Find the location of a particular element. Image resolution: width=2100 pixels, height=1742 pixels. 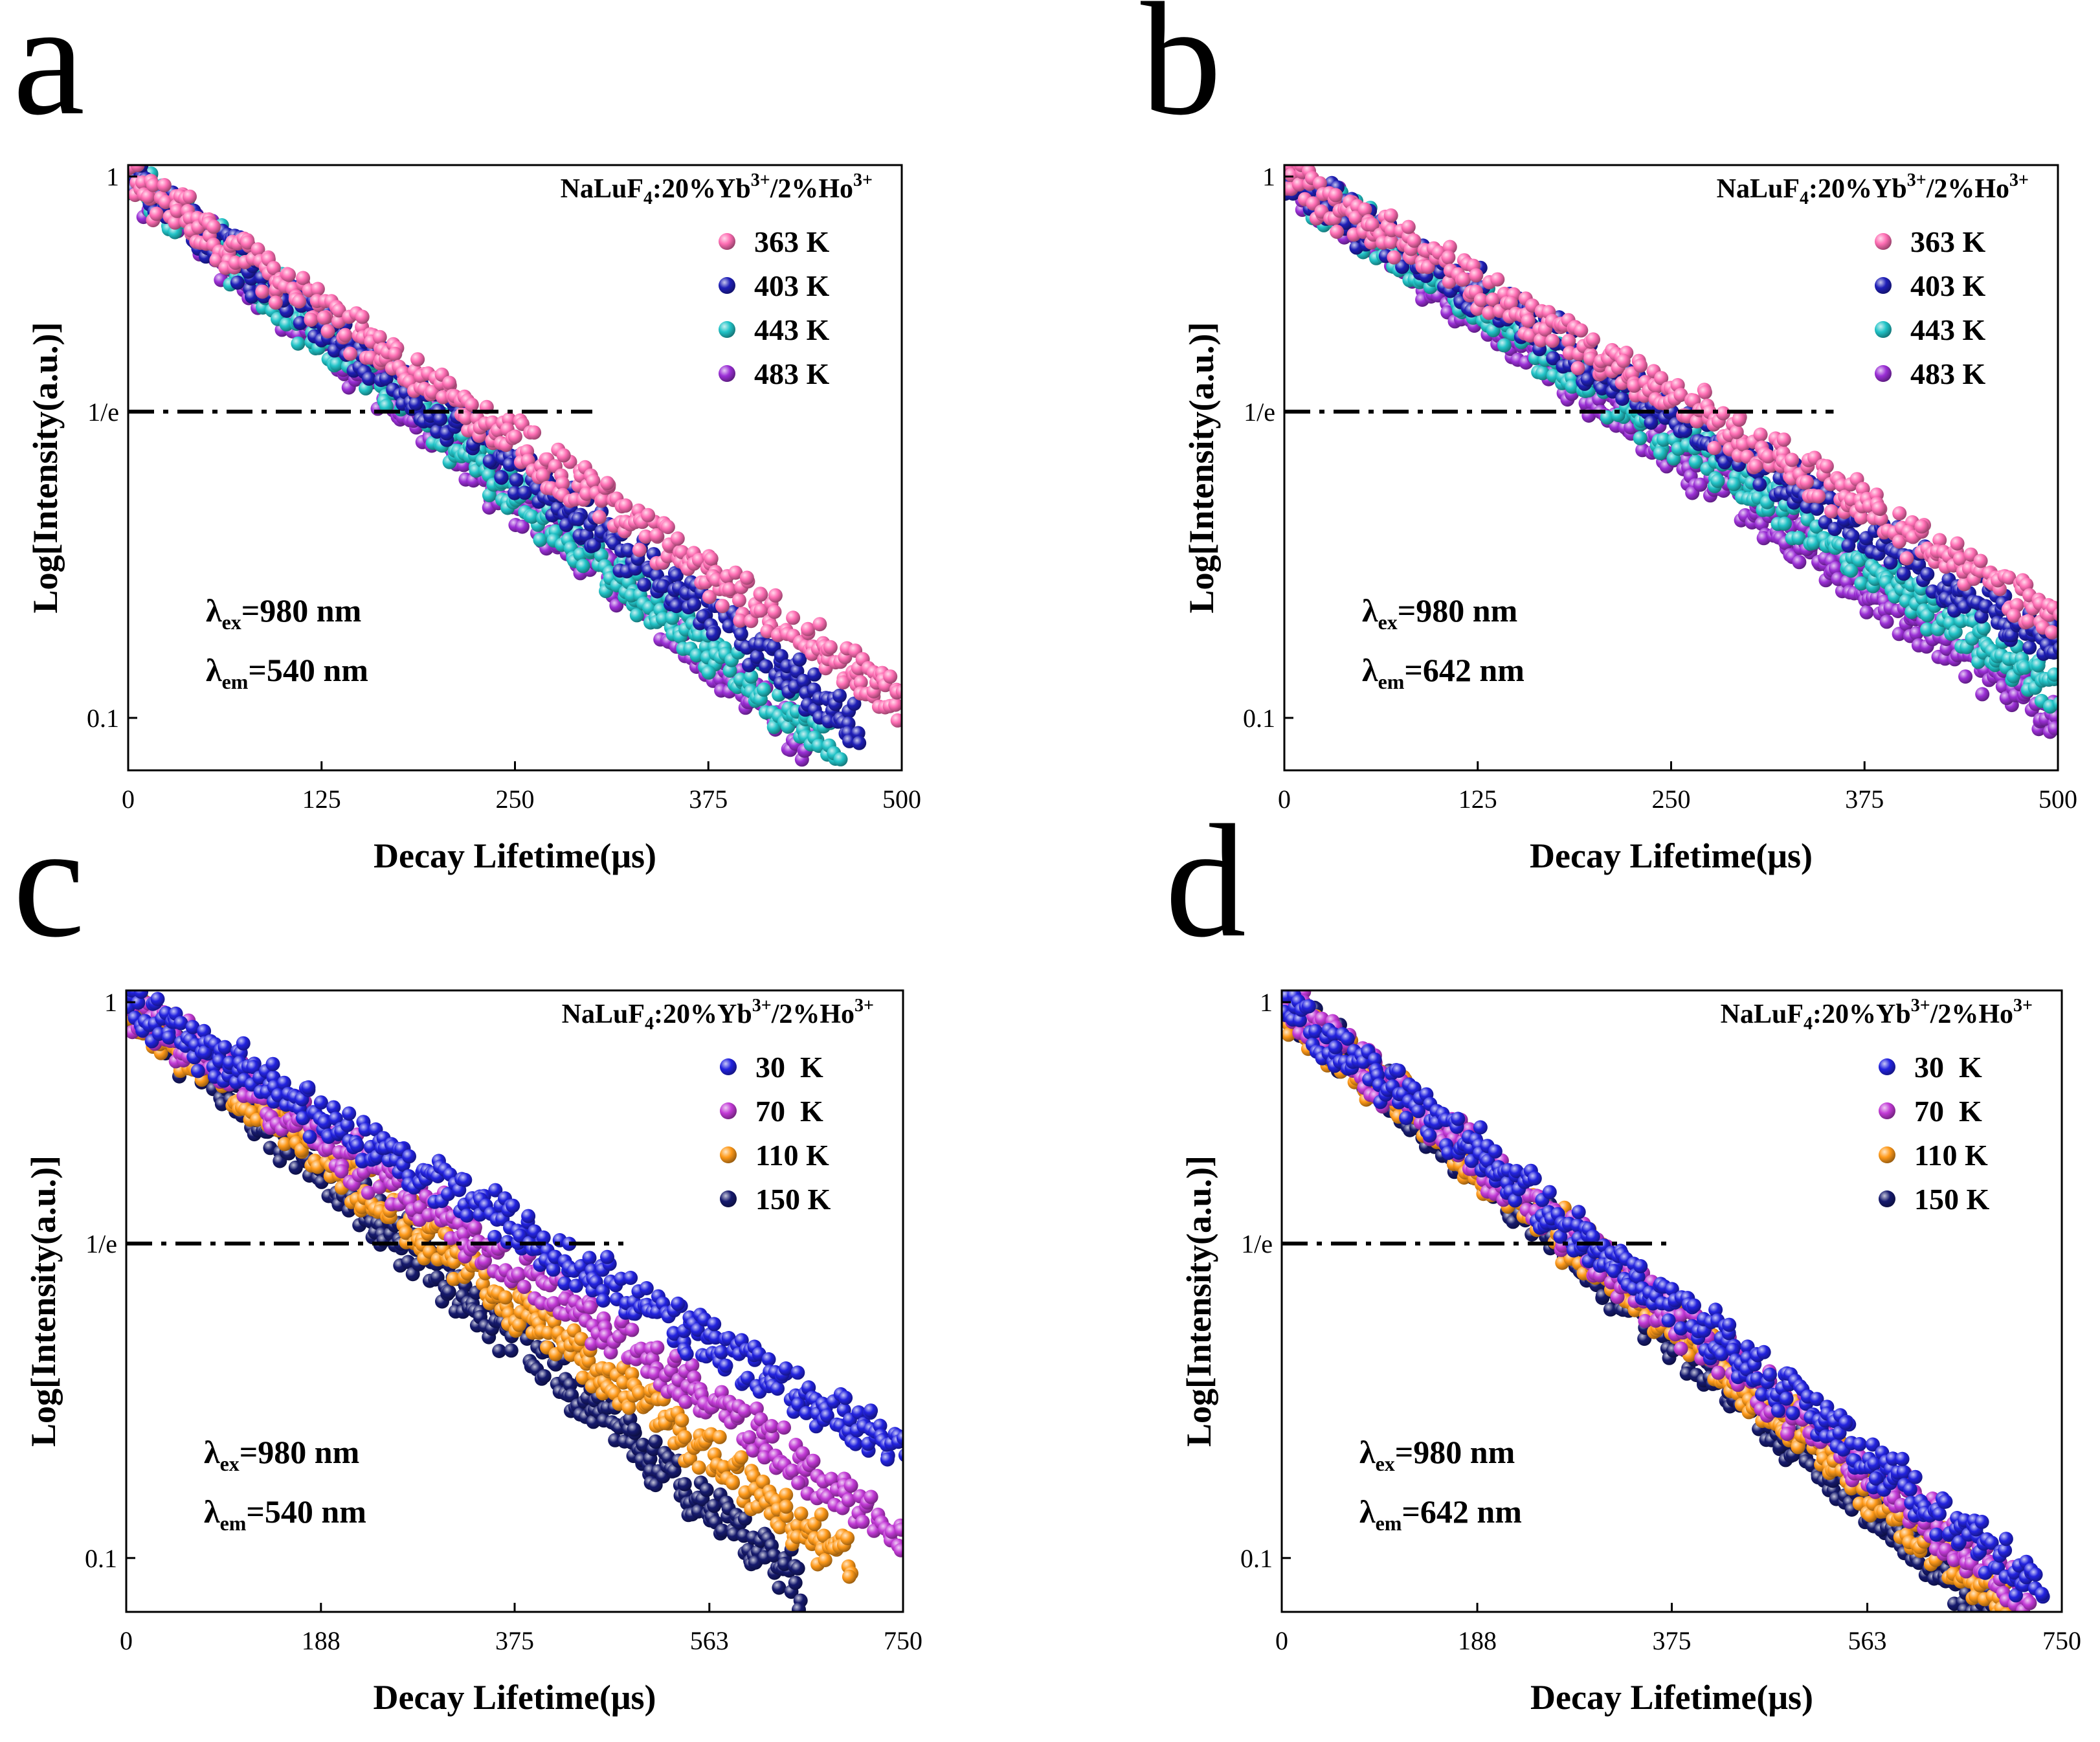

legend-label: 150 K is located at coordinates (793, 1199).